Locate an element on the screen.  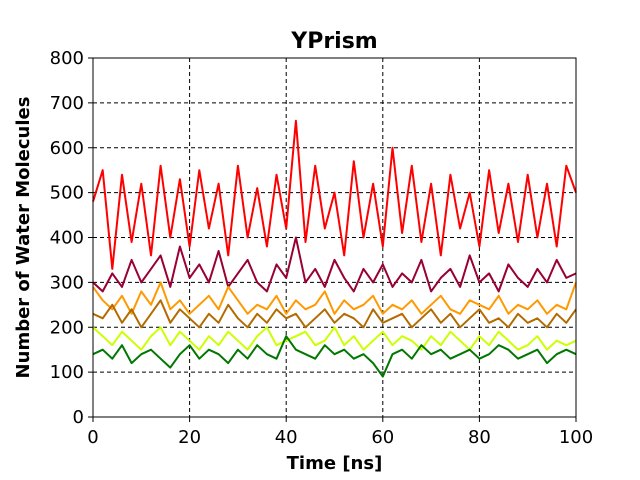
x-tick-label: 20 is located at coordinates (189, 437).